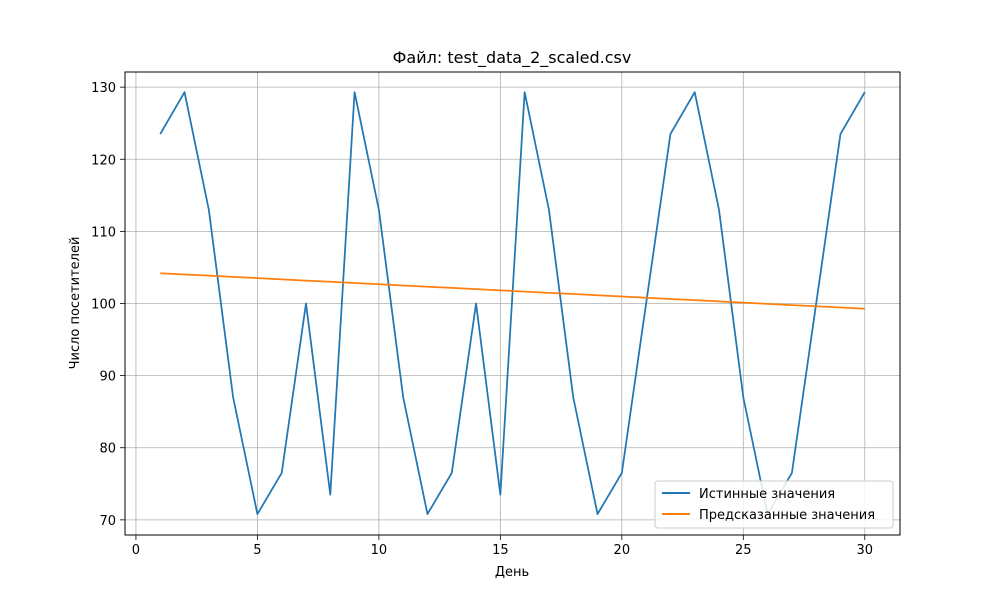 This screenshot has height=600, width=1000. Describe the element at coordinates (743, 550) in the screenshot. I see `x-tick-label: 25` at that location.